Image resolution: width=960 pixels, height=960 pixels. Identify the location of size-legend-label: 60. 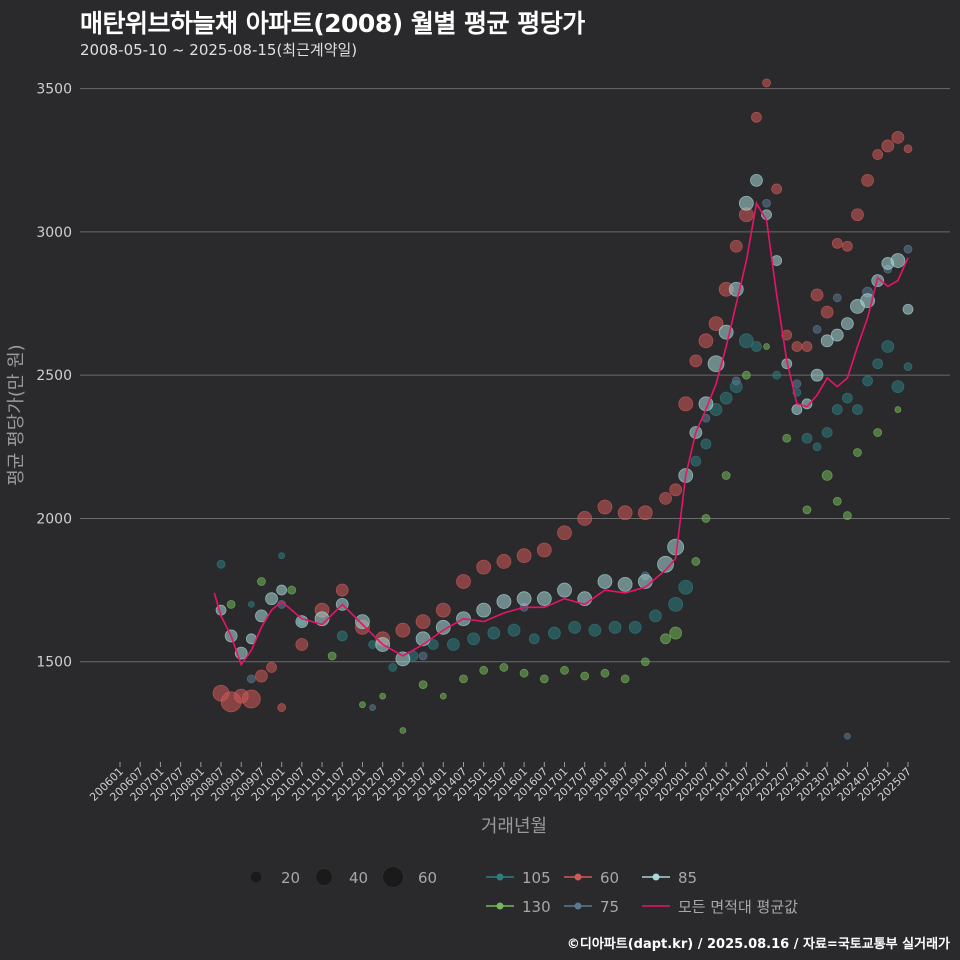
(427, 878).